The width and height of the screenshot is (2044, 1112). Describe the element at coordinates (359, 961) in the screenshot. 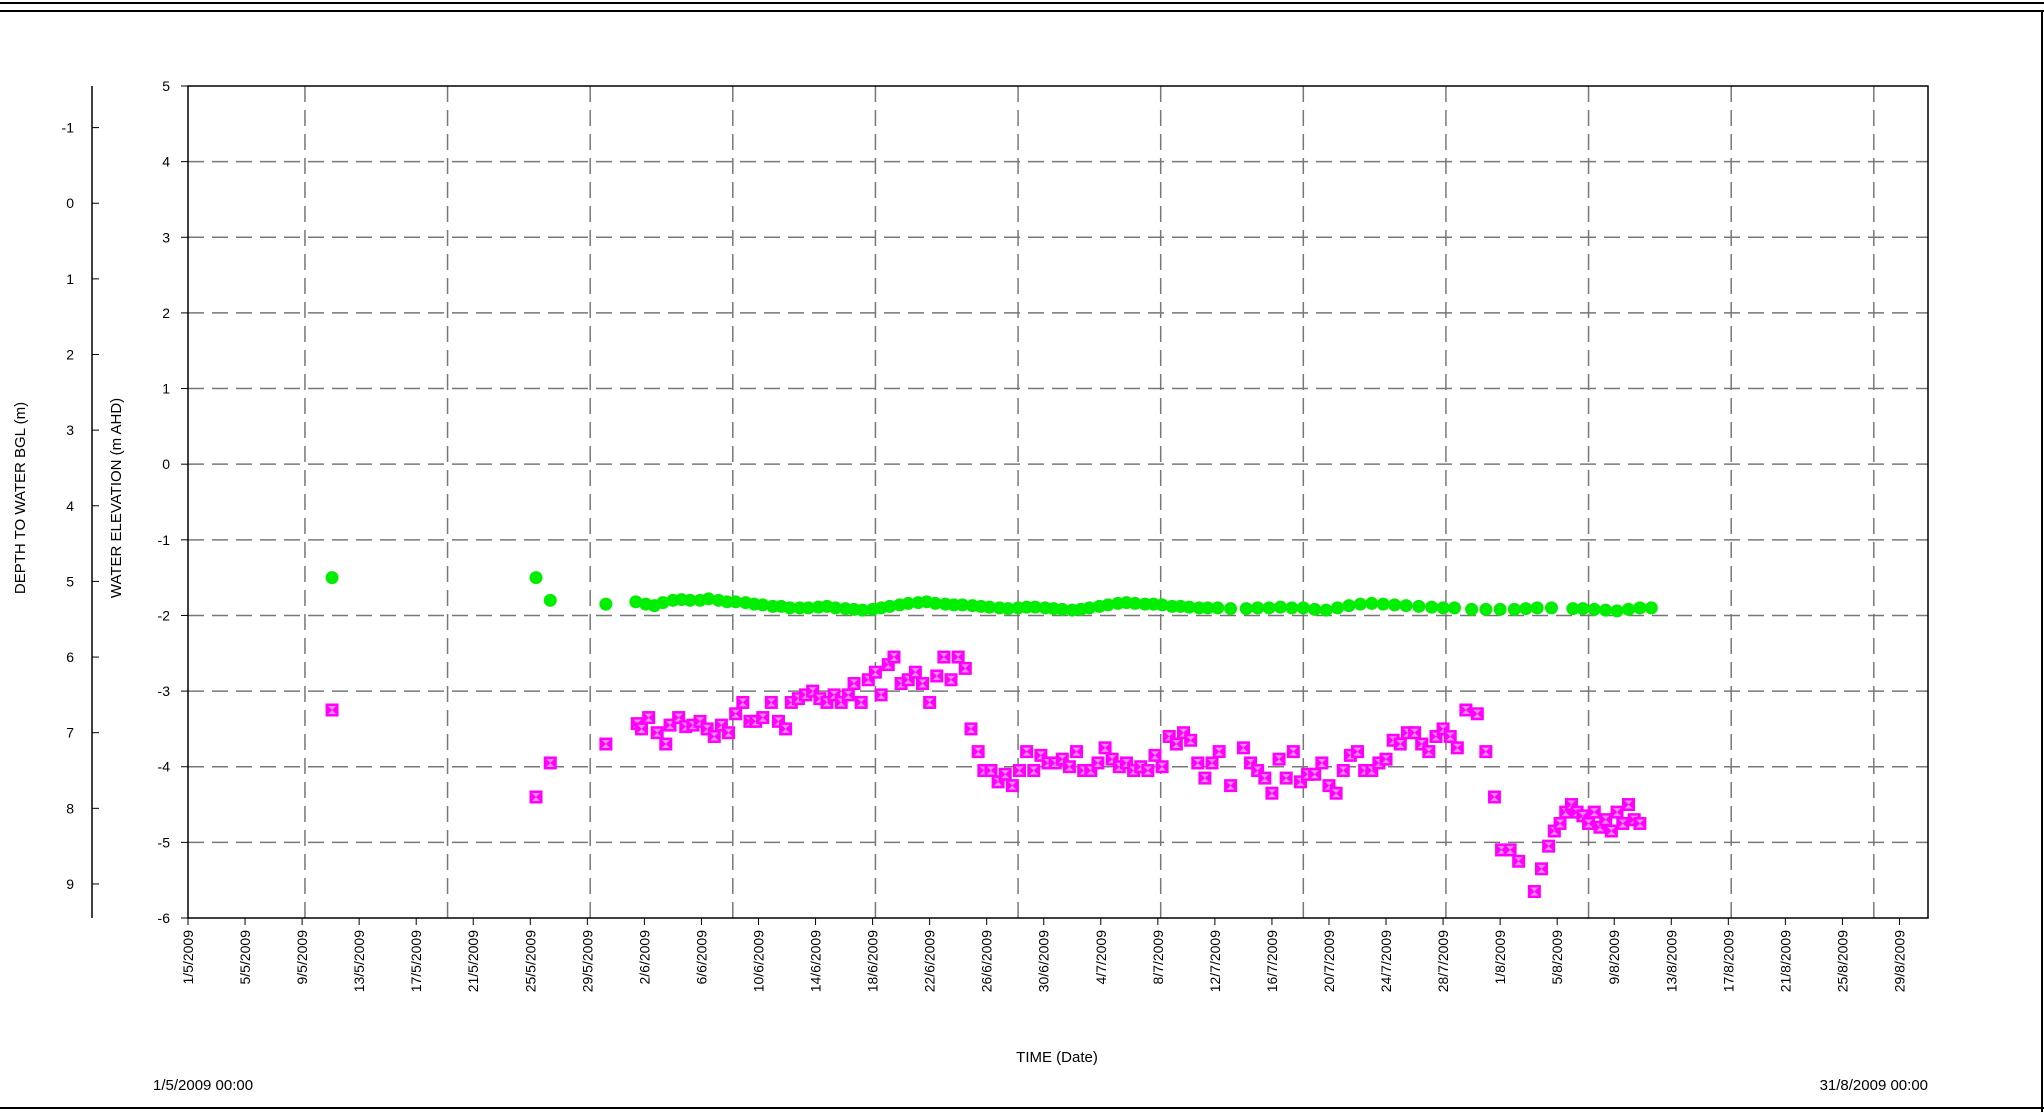

I see `x-tick-label: 13/5/2009` at that location.